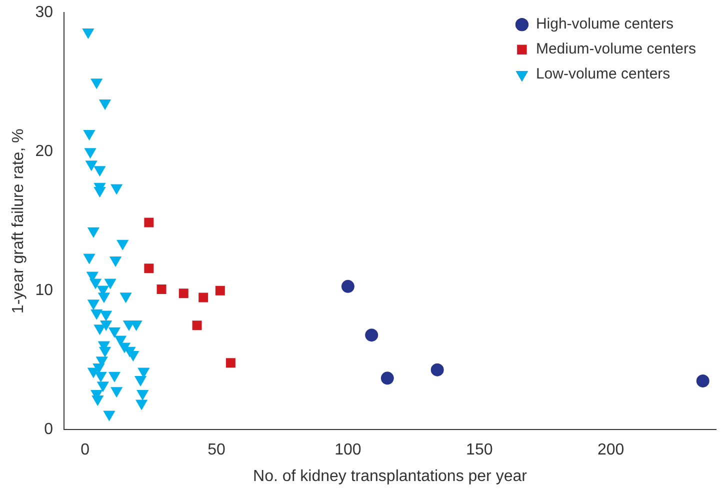  I want to click on legend-label: Medium-volume centers, so click(616, 49).